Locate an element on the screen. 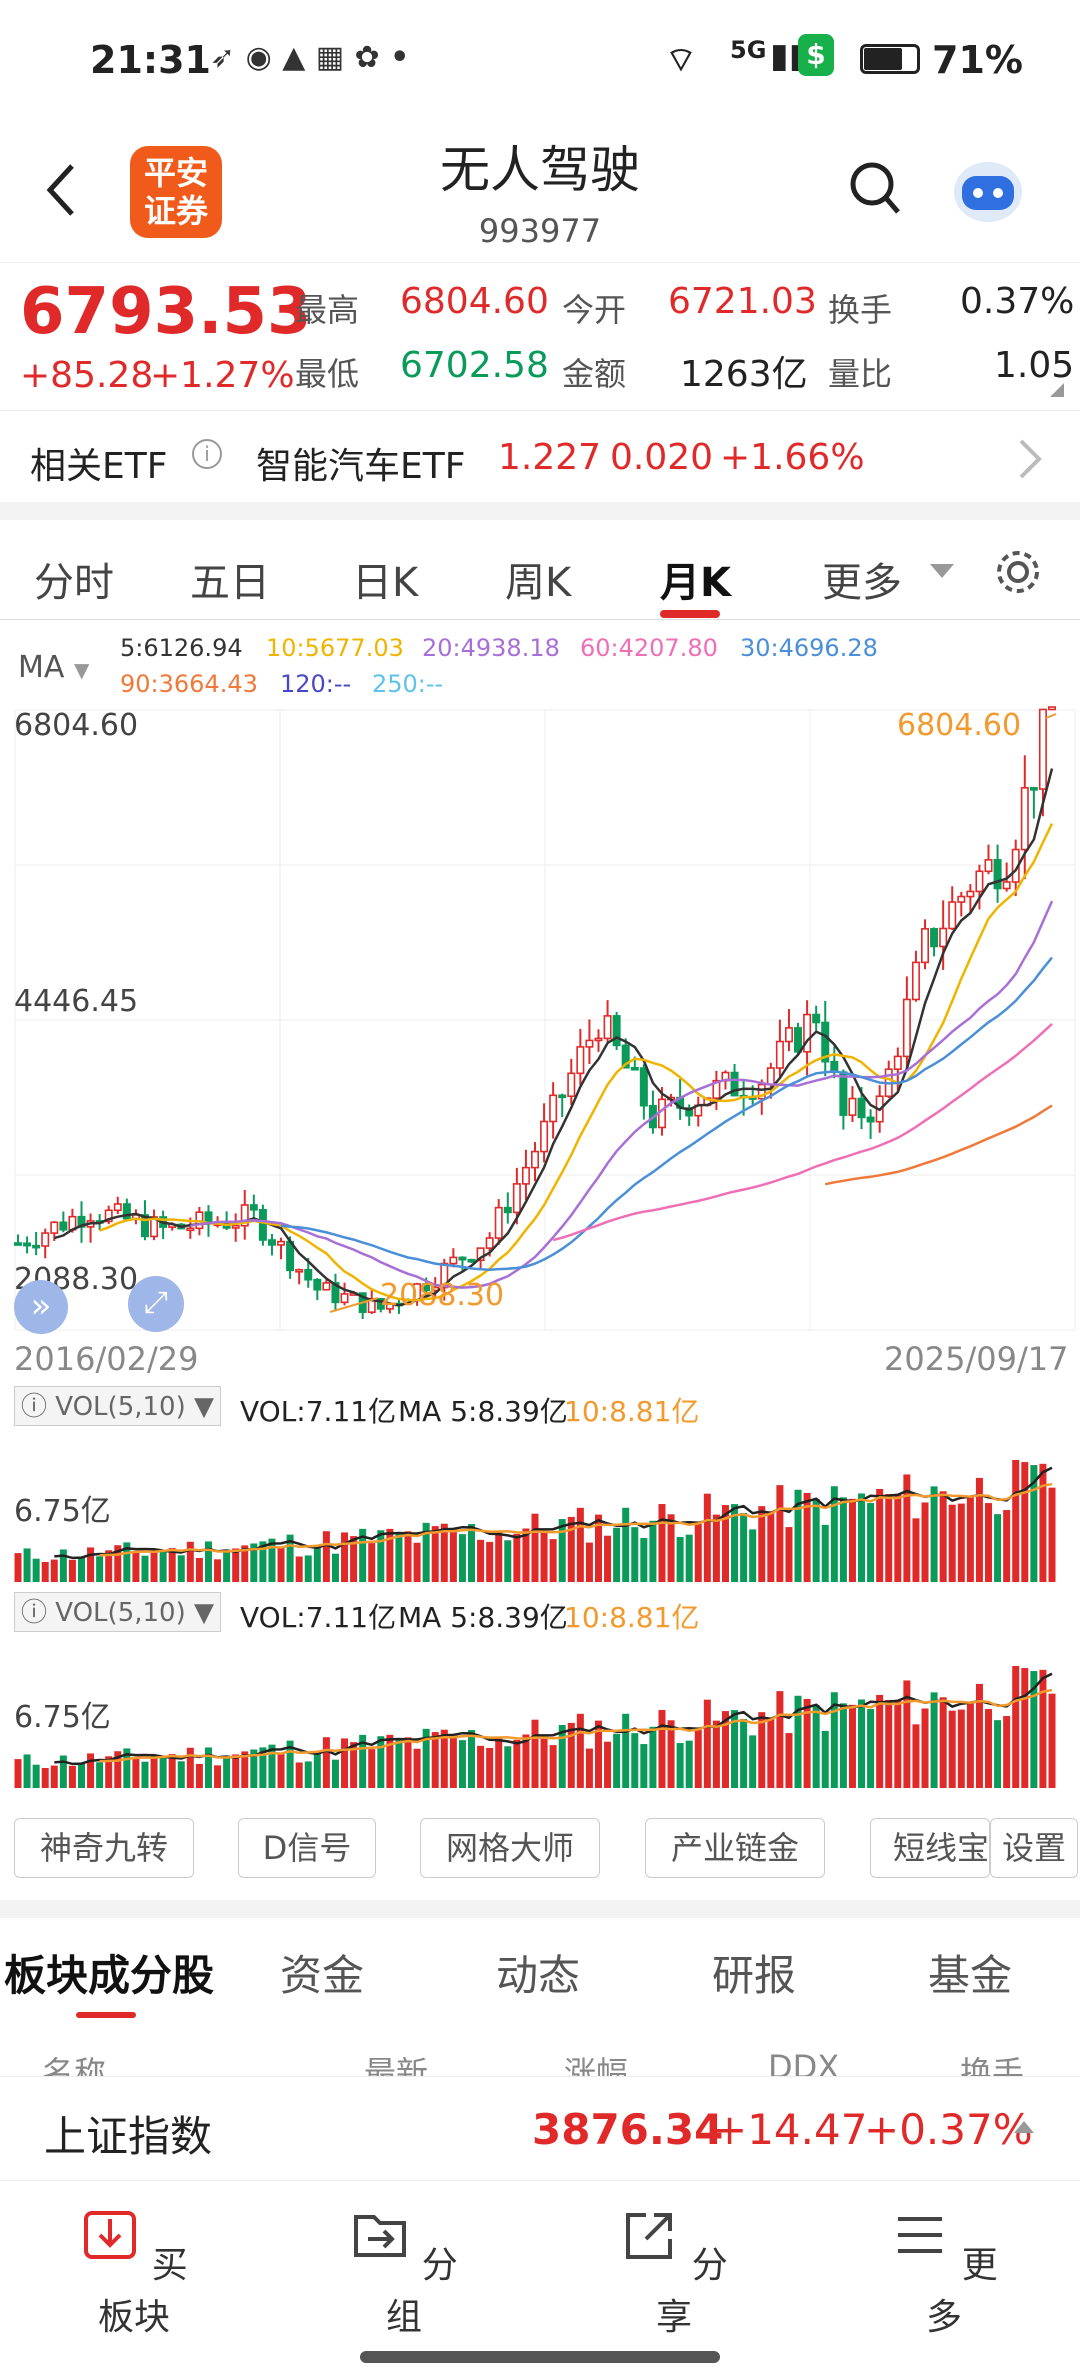 This screenshot has height=2374, width=1080. tool-short-line: 短线宝 is located at coordinates (930, 1848).